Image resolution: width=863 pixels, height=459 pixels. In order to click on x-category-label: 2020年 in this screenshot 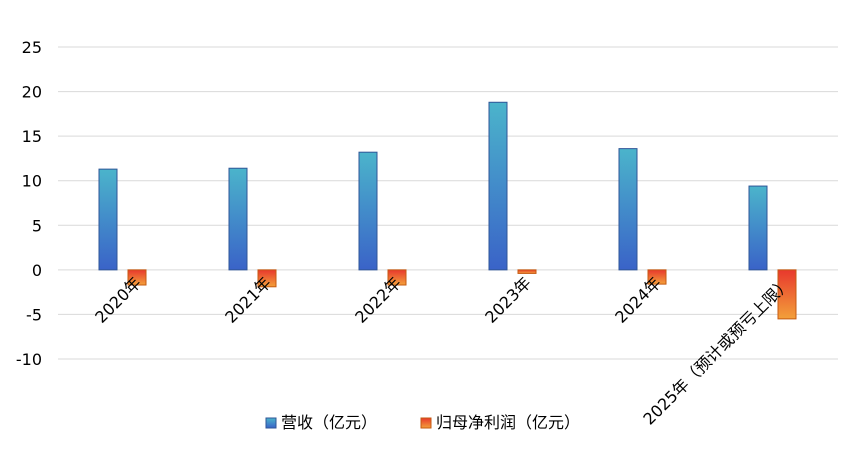, I will do `click(118, 300)`.